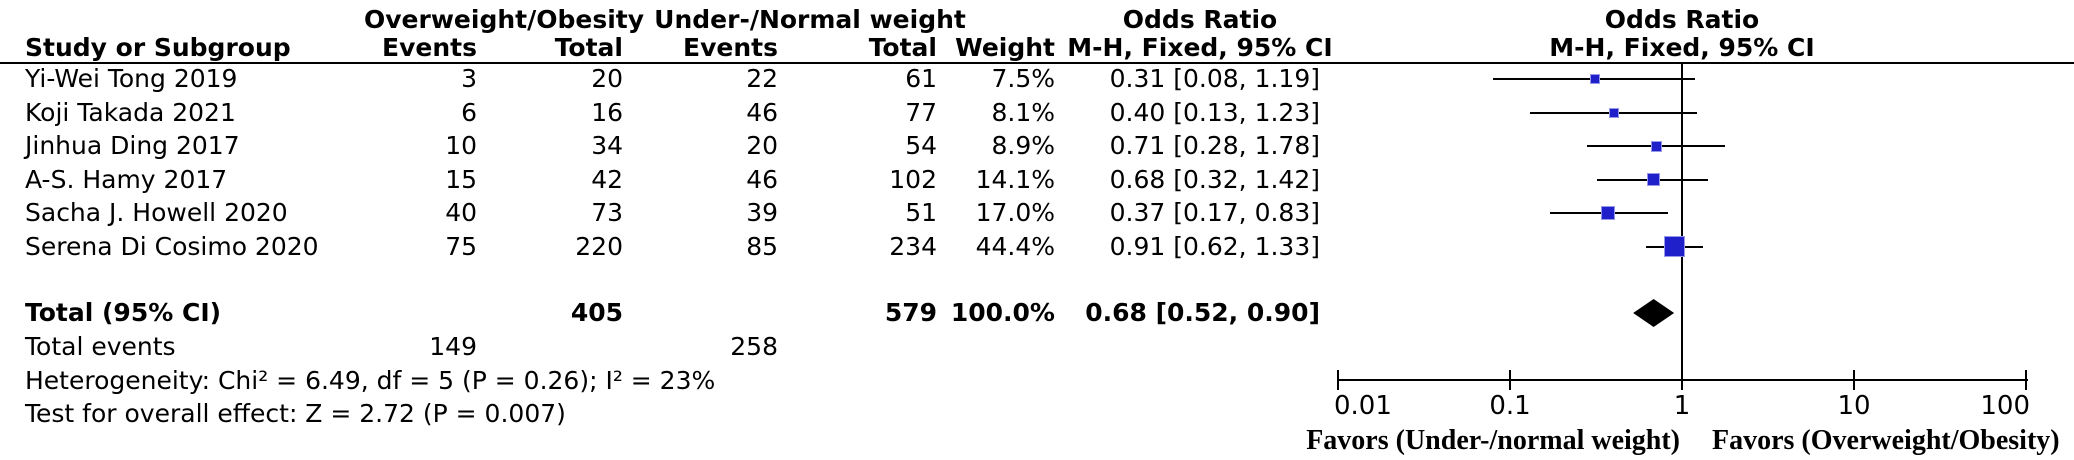  What do you see at coordinates (754, 346) in the screenshot?
I see `total-events2: 258` at bounding box center [754, 346].